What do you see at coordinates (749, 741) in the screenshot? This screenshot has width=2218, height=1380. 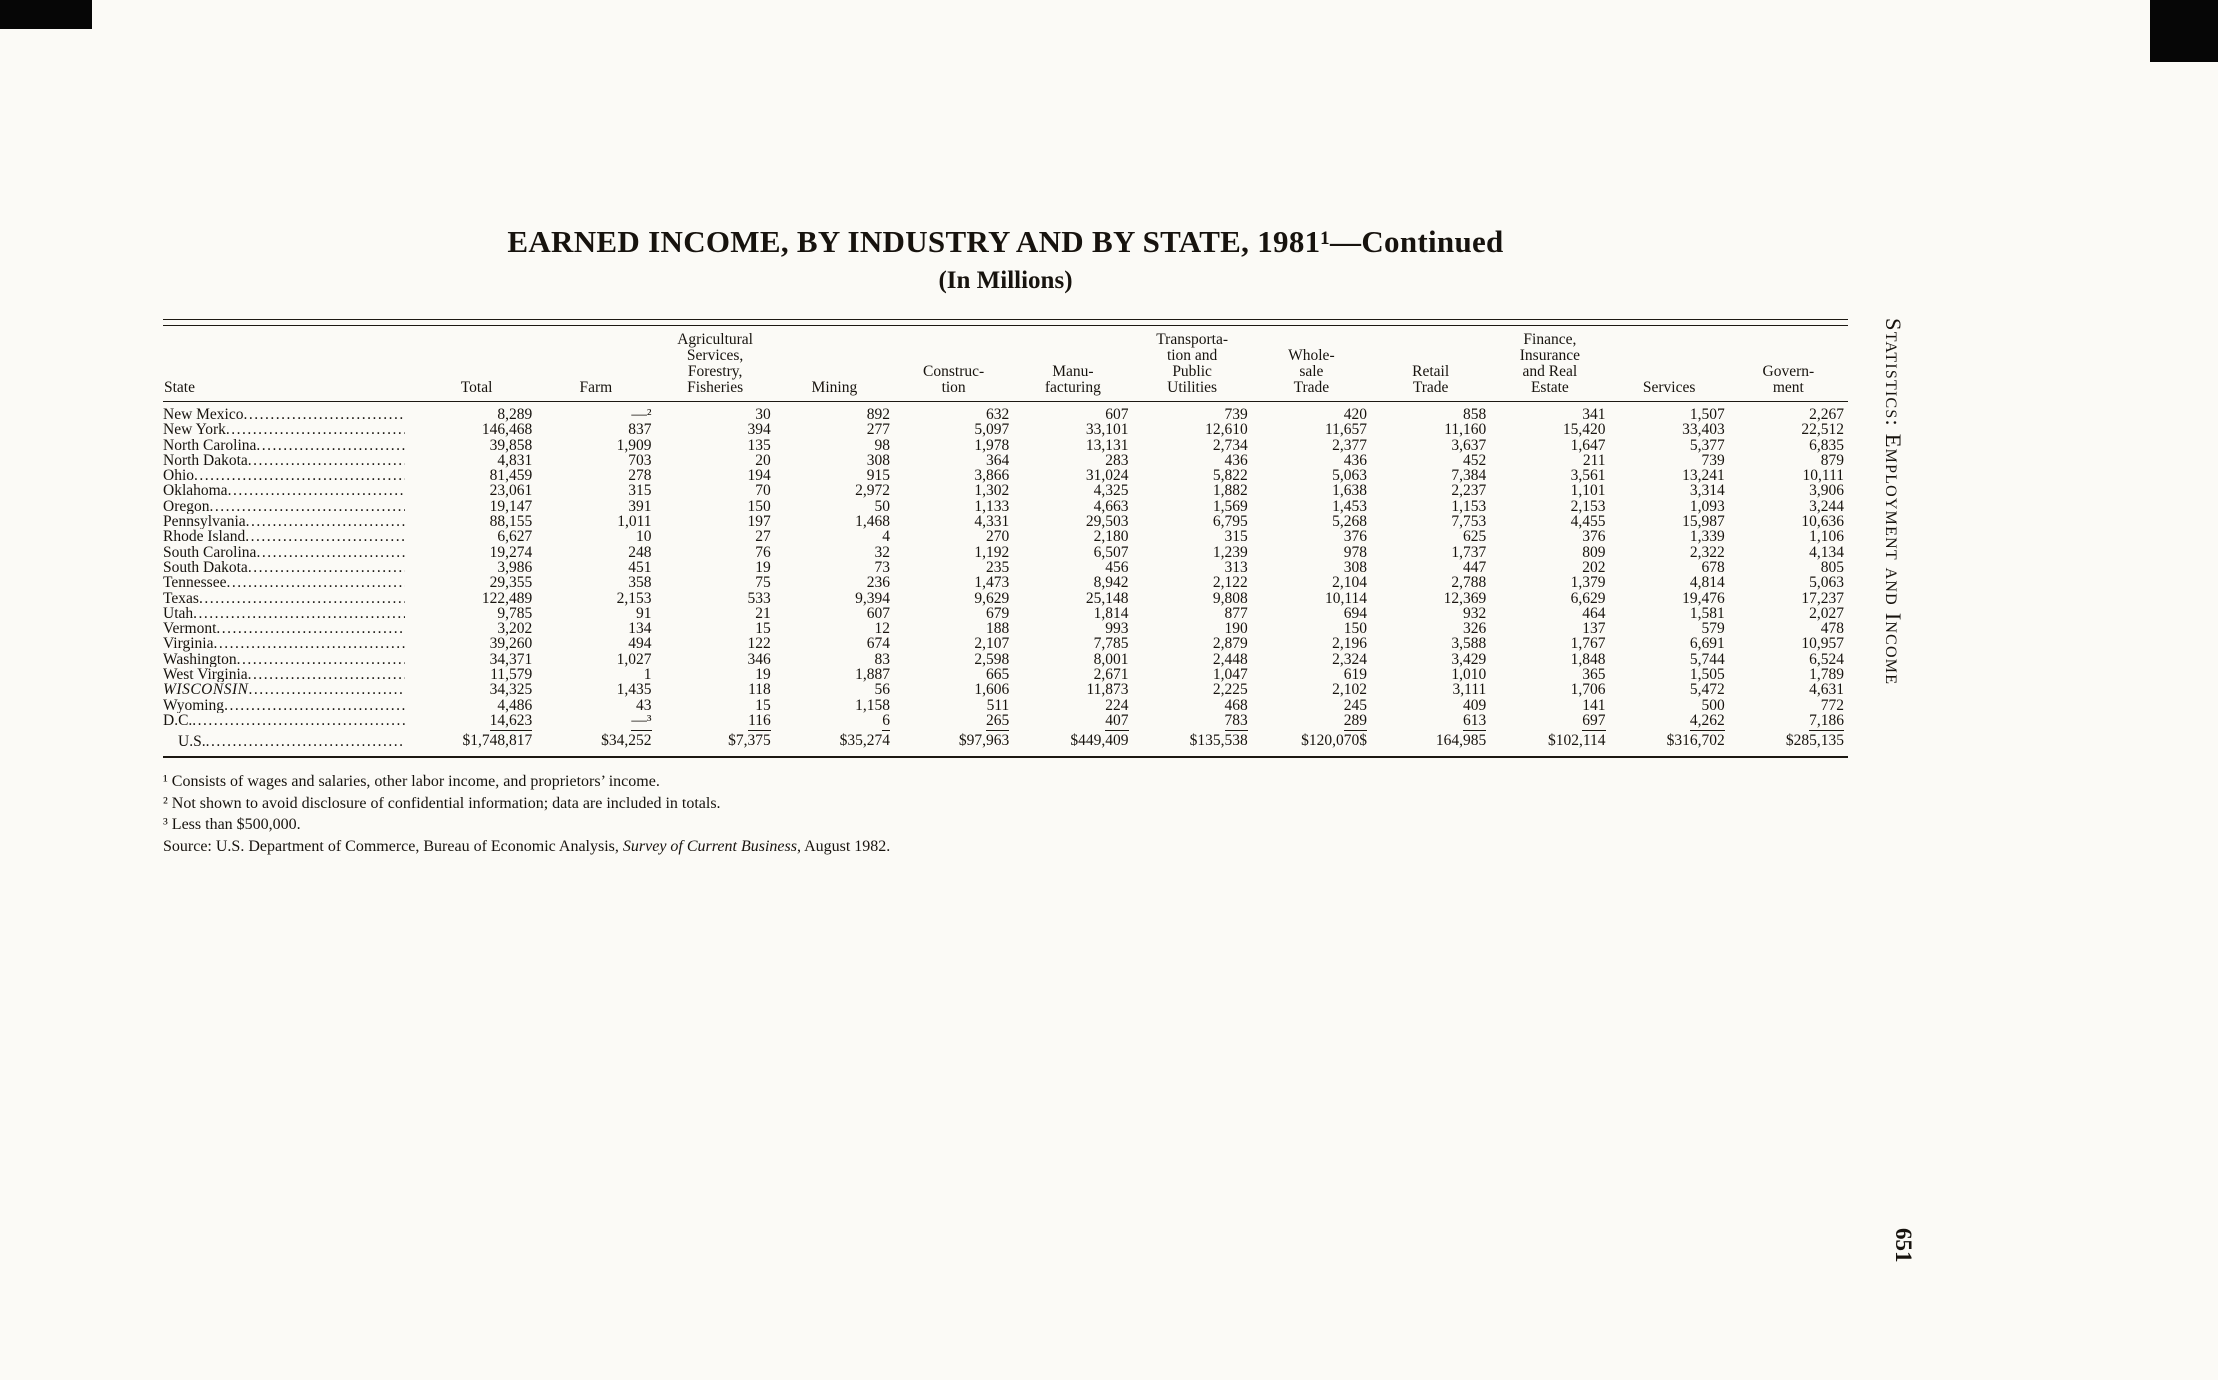 I see `total-value-cell: $7,375` at bounding box center [749, 741].